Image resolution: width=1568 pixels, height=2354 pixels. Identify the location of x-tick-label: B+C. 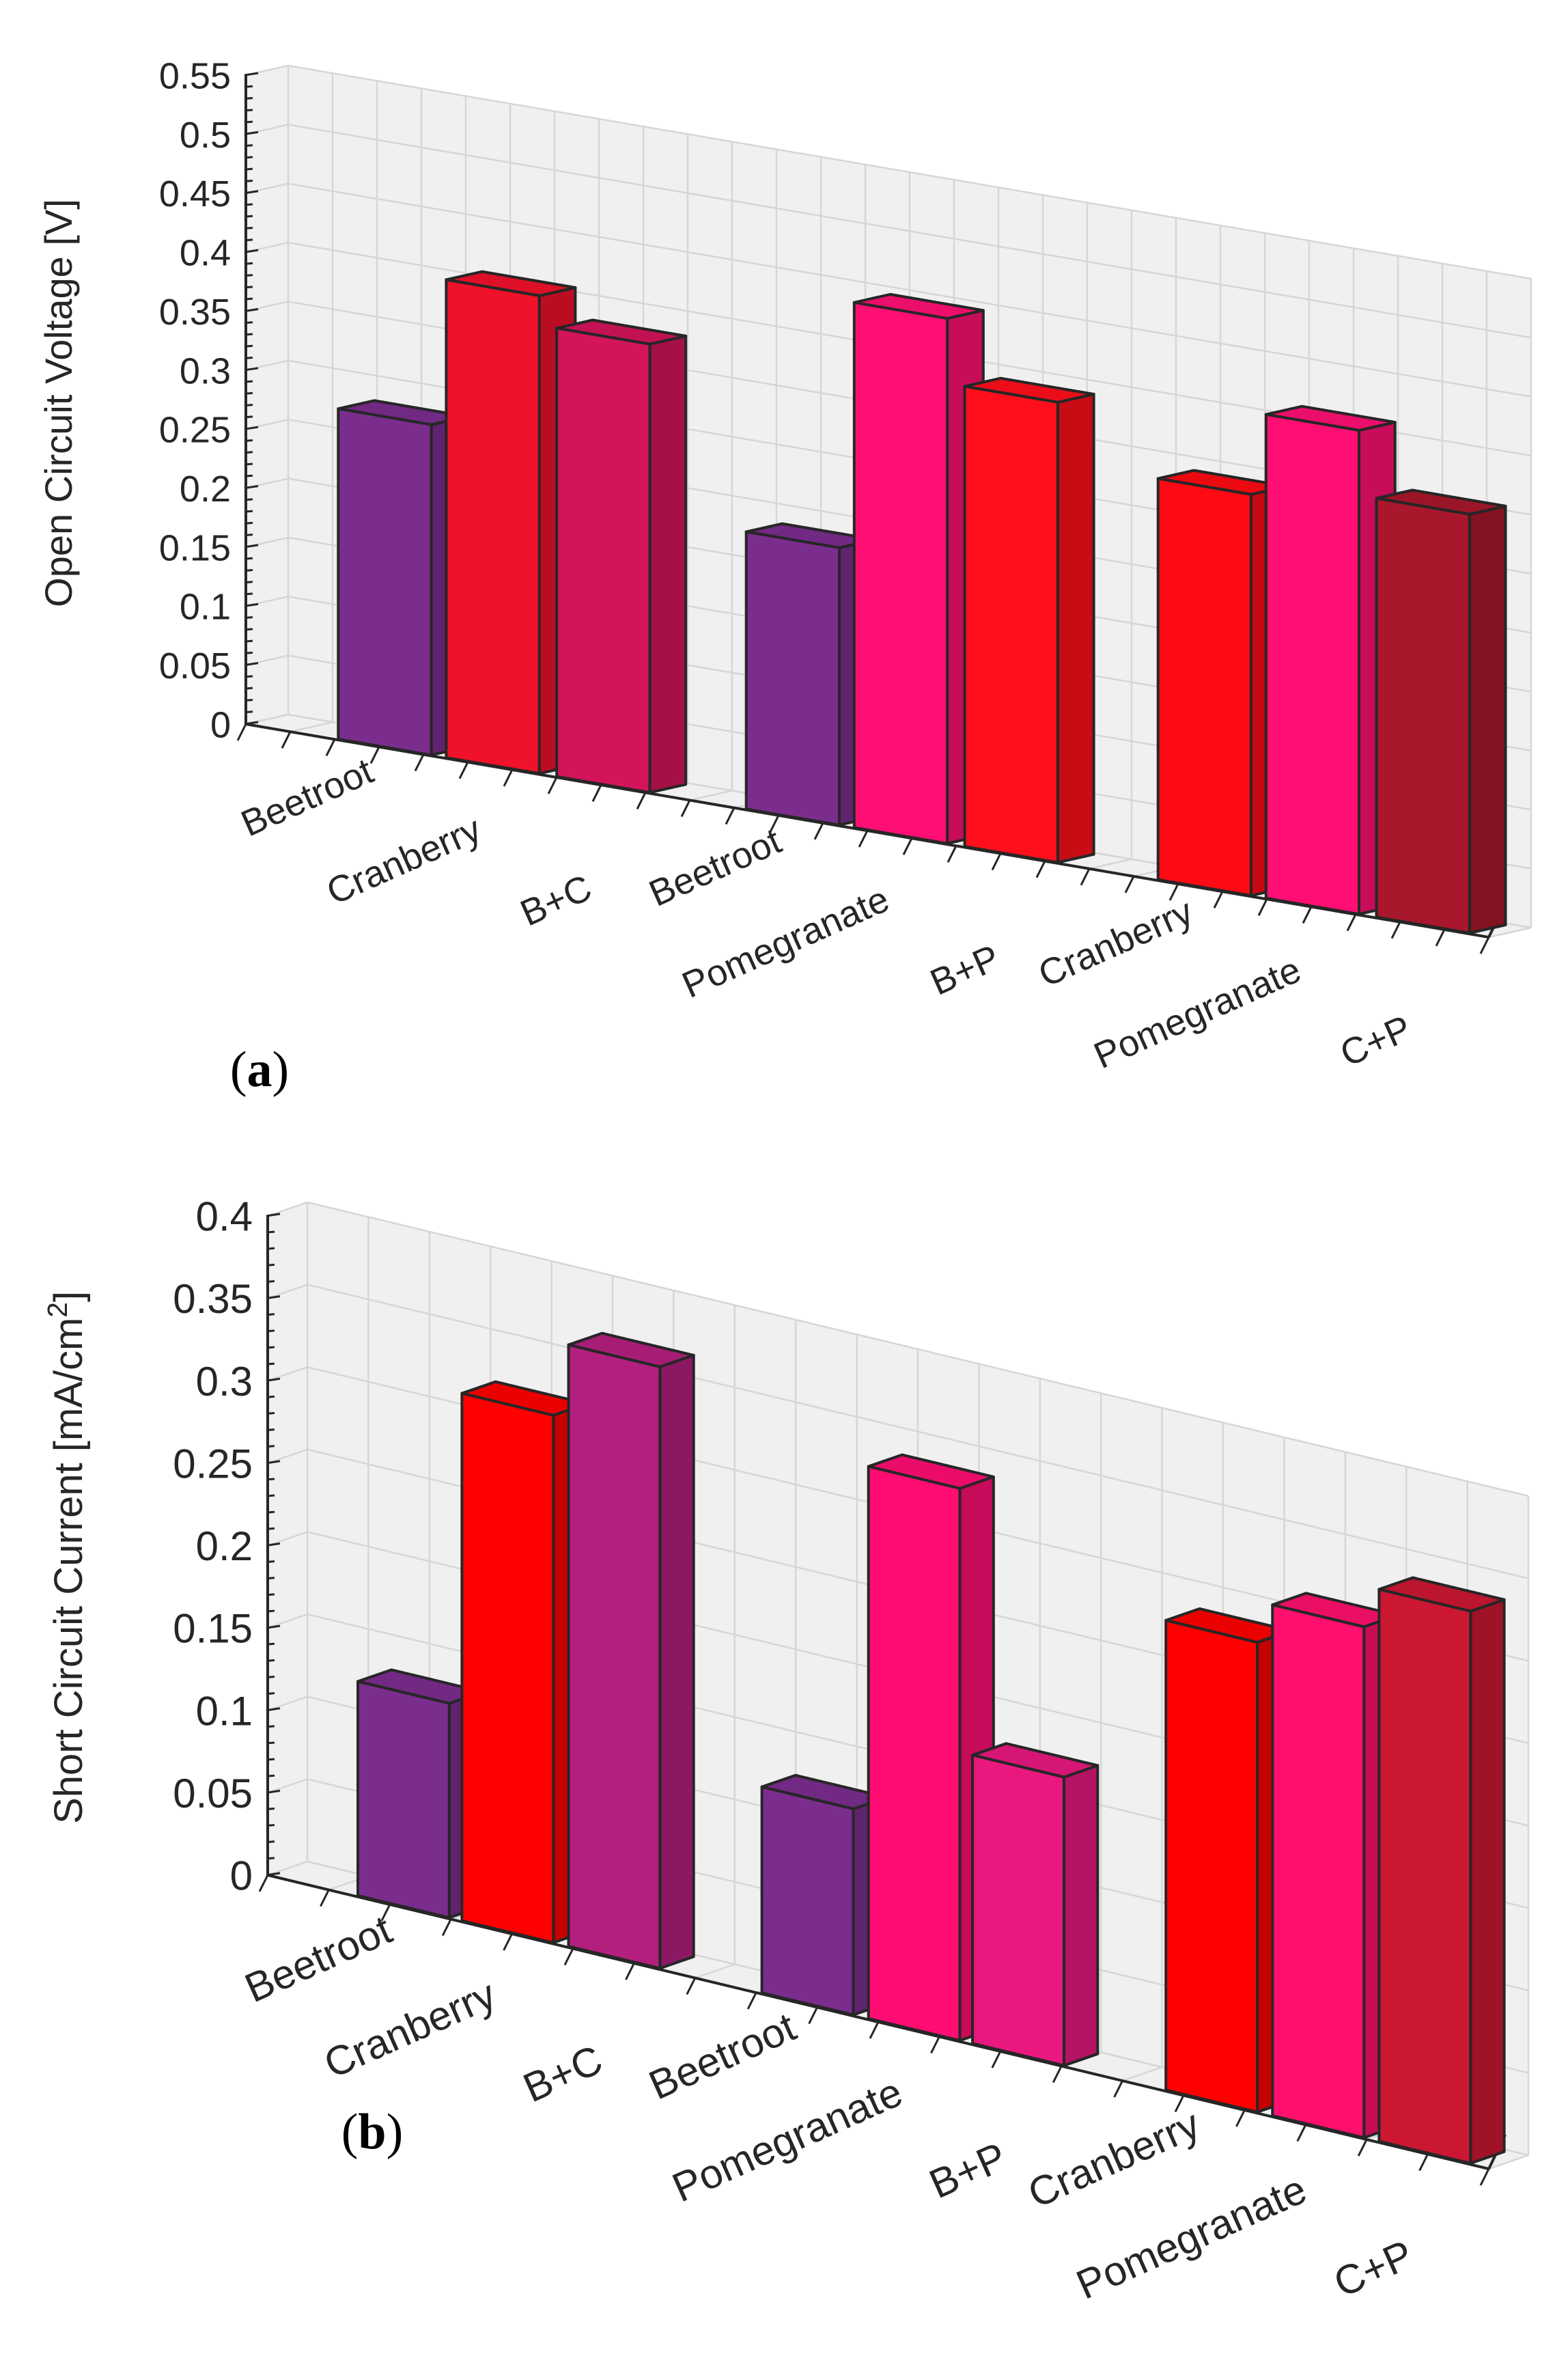
(562, 2073).